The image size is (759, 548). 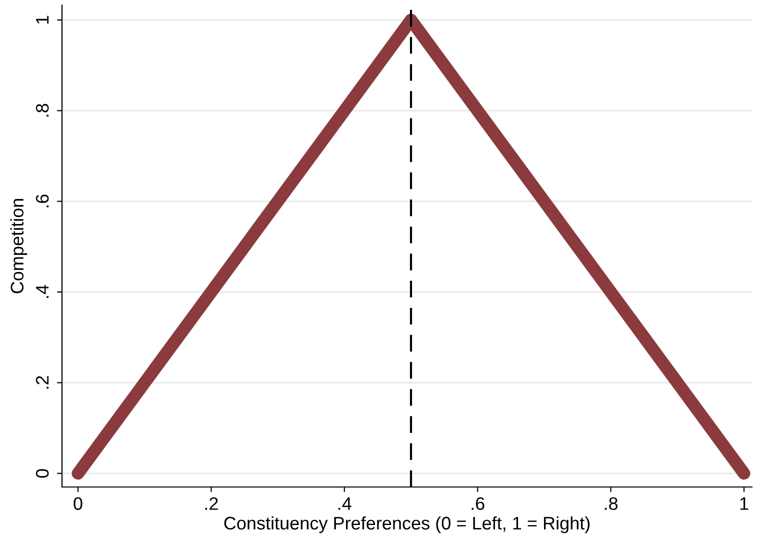 I want to click on x-tick-label: .4, so click(x=345, y=503).